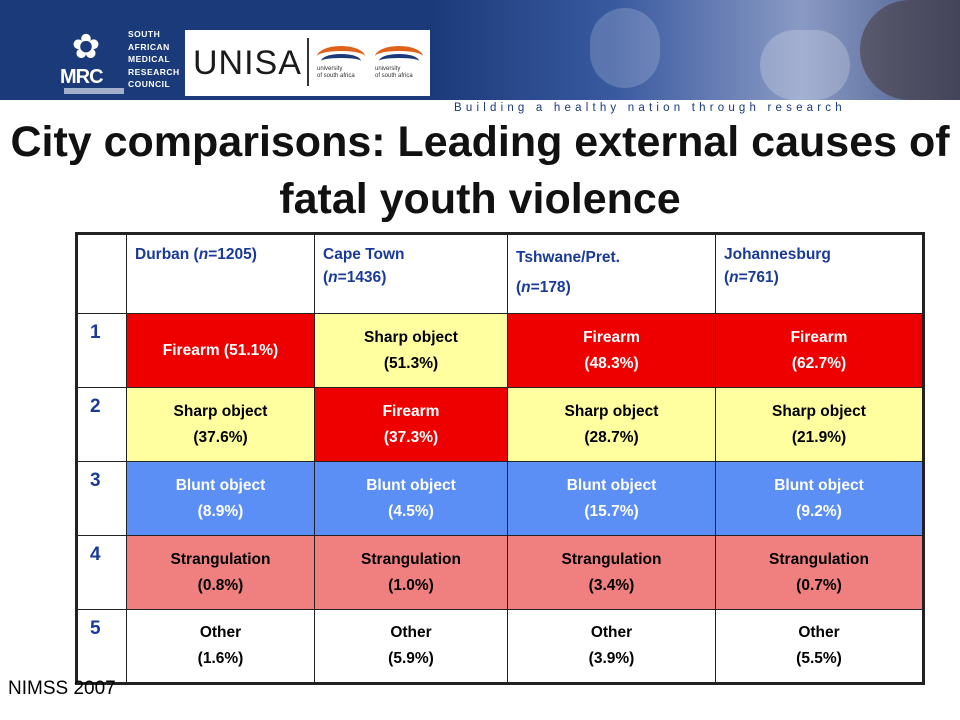 The width and height of the screenshot is (960, 720). Describe the element at coordinates (364, 254) in the screenshot. I see `city-name: Cape Town` at that location.